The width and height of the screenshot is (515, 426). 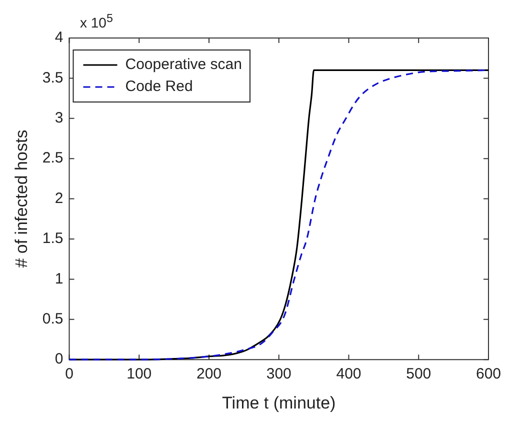 I want to click on legend-label: Code Red, so click(x=159, y=87).